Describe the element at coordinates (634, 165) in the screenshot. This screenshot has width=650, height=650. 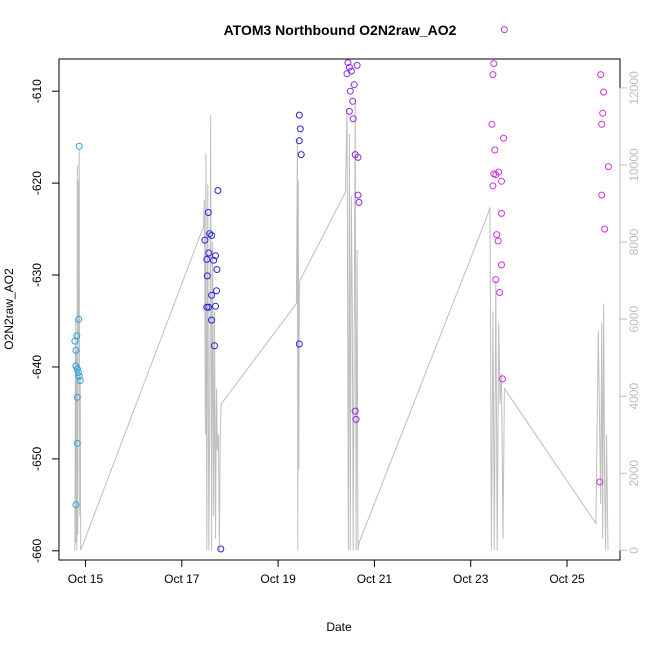
I see `y2-tick-label: 10000` at that location.